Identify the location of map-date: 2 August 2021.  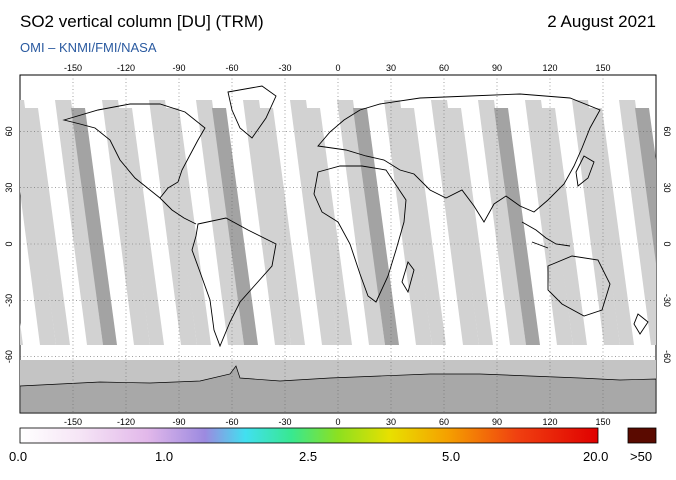
(601, 21).